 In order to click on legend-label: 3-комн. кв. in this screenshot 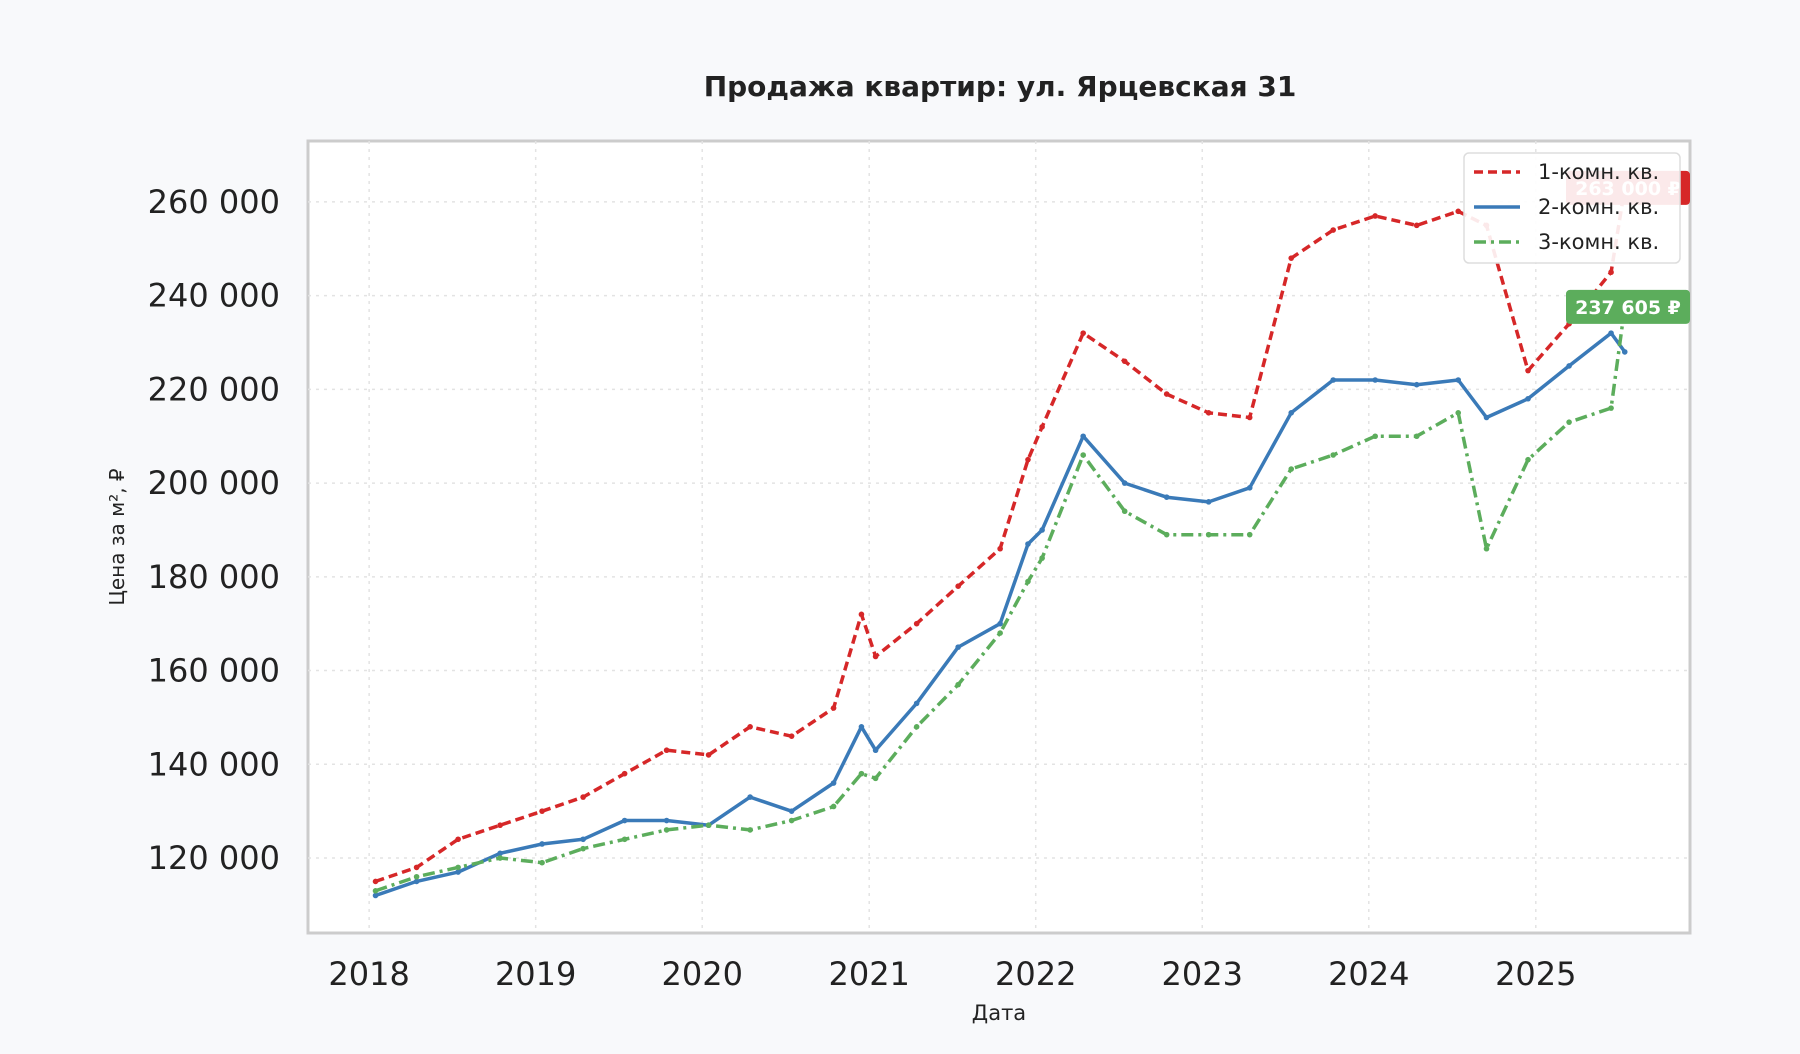, I will do `click(1598, 242)`.